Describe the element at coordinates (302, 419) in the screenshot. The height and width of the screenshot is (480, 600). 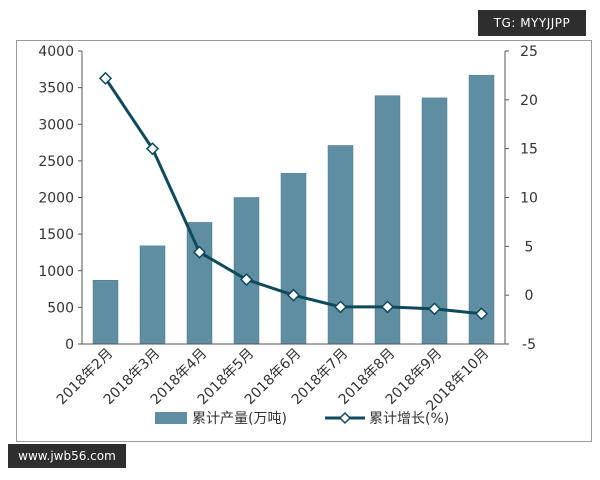
I see `legend: 累计产量(万吨) 累计增长(%)` at that location.